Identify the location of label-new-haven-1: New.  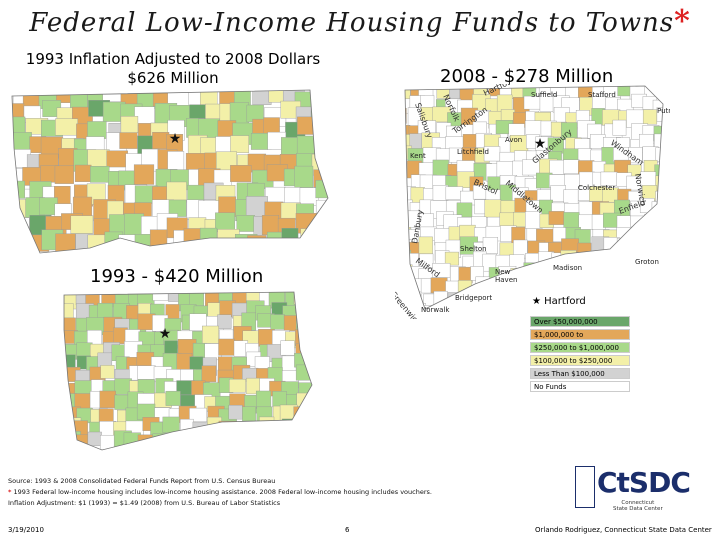
(503, 272).